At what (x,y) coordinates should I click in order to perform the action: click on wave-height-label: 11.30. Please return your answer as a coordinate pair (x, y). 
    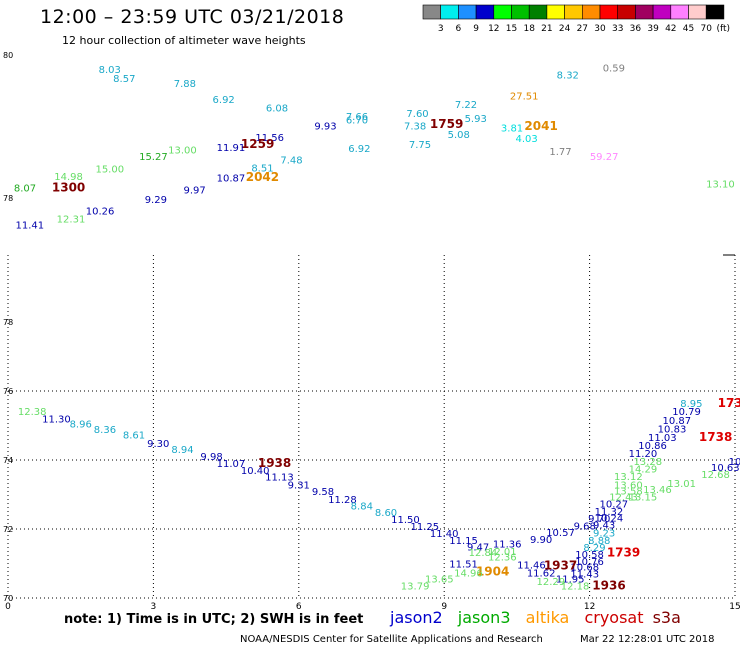
    Looking at the image, I should click on (56, 419).